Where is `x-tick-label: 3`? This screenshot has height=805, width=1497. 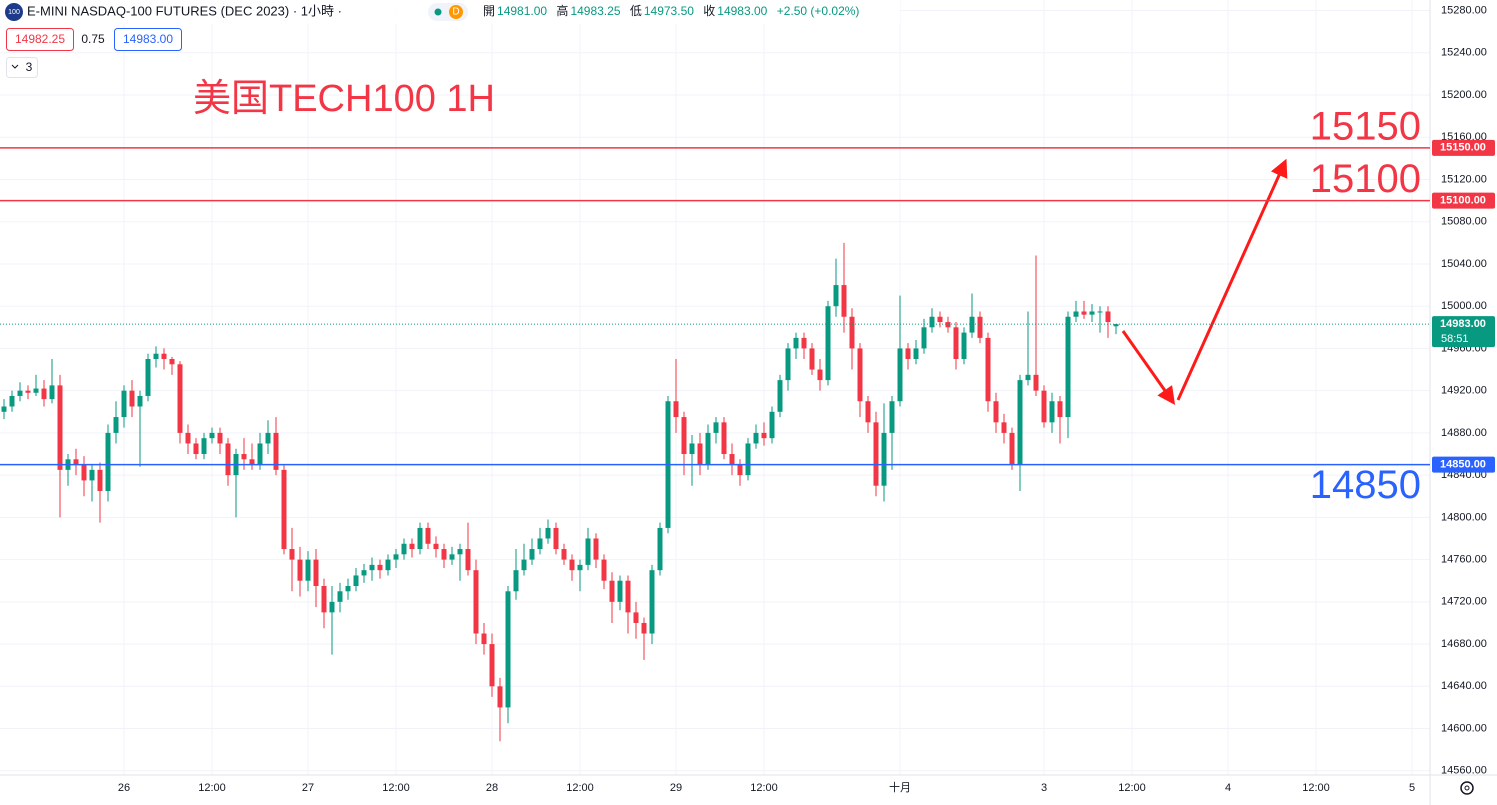 x-tick-label: 3 is located at coordinates (1044, 788).